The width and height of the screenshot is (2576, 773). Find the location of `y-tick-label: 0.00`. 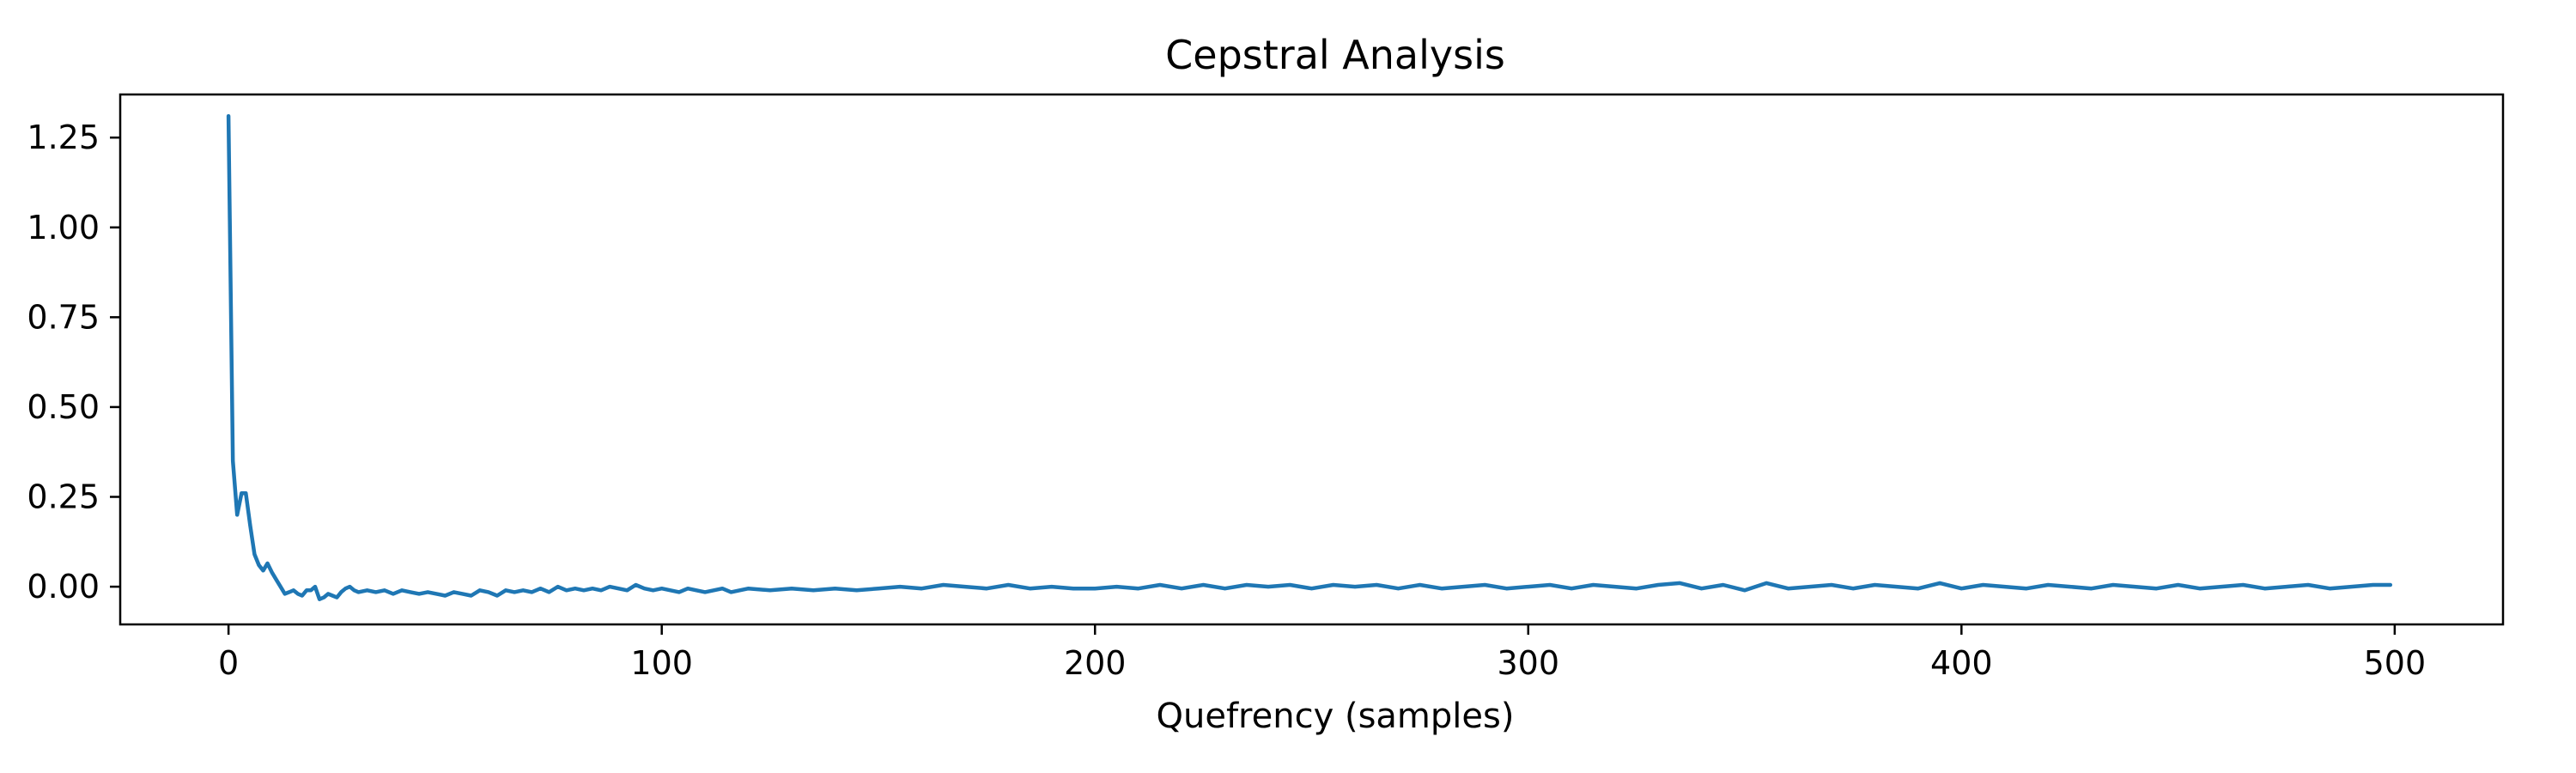

y-tick-label: 0.00 is located at coordinates (64, 587).